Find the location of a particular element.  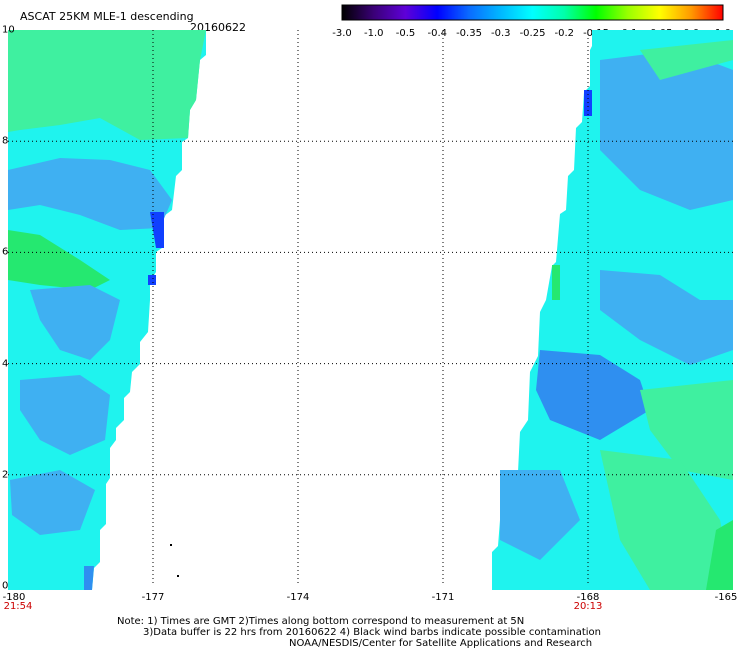

colorbar-tick-label: -0.5 is located at coordinates (405, 33).